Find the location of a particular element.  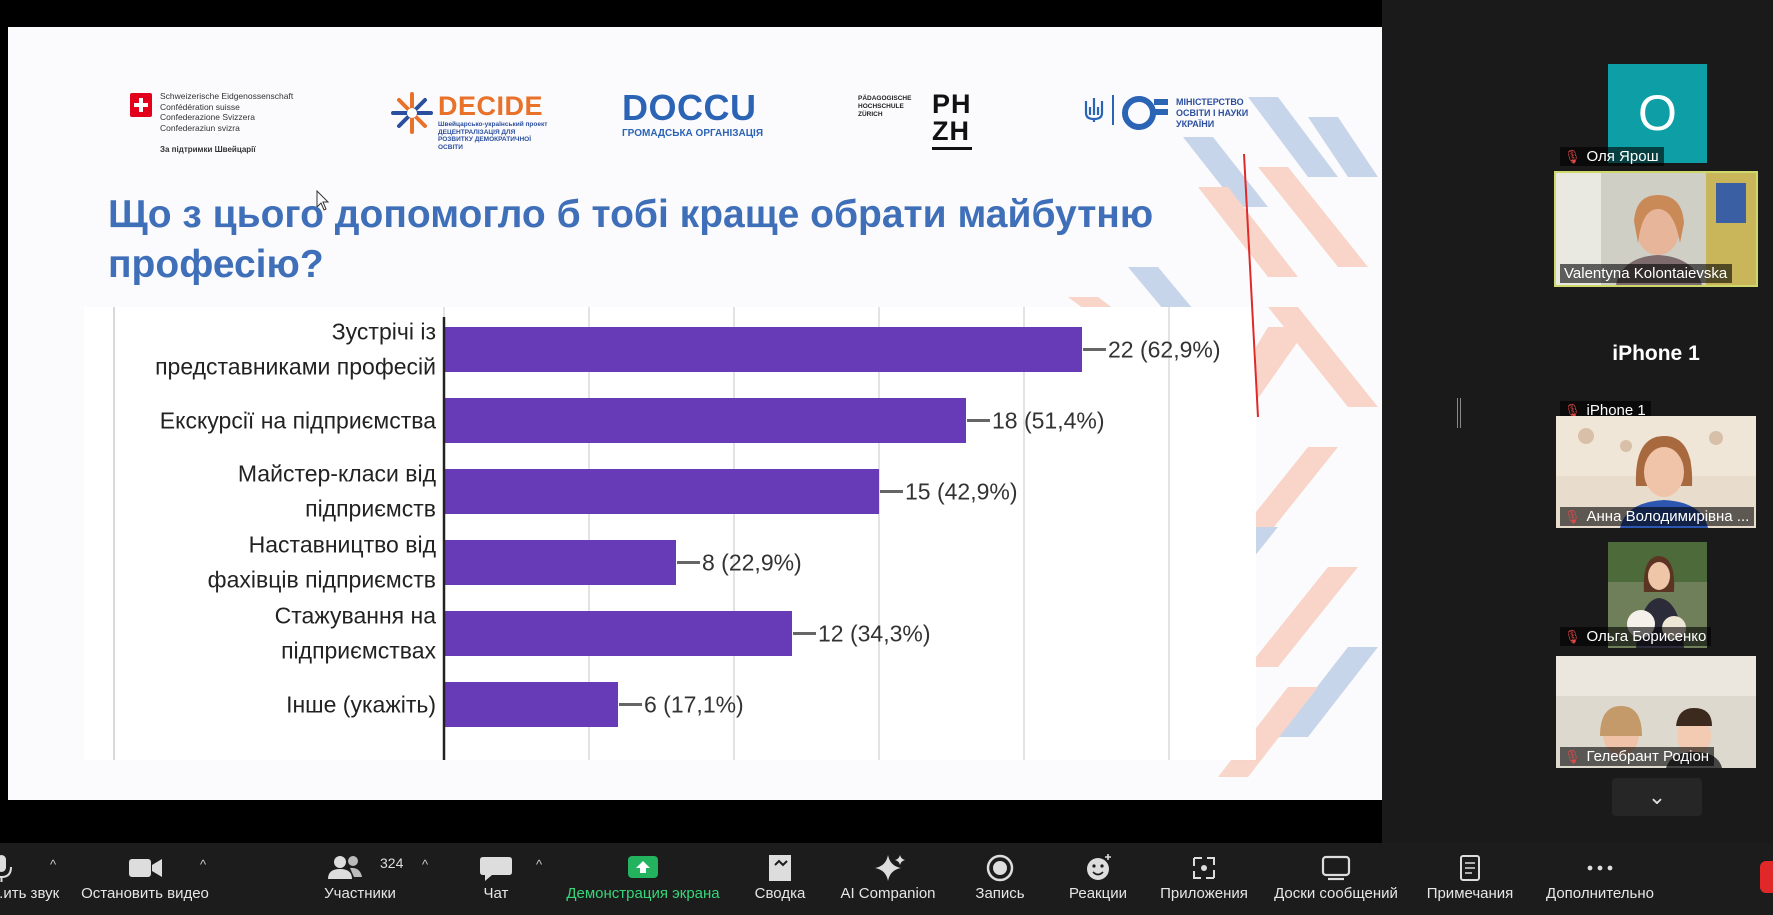

category-label: підприємств is located at coordinates (370, 509).